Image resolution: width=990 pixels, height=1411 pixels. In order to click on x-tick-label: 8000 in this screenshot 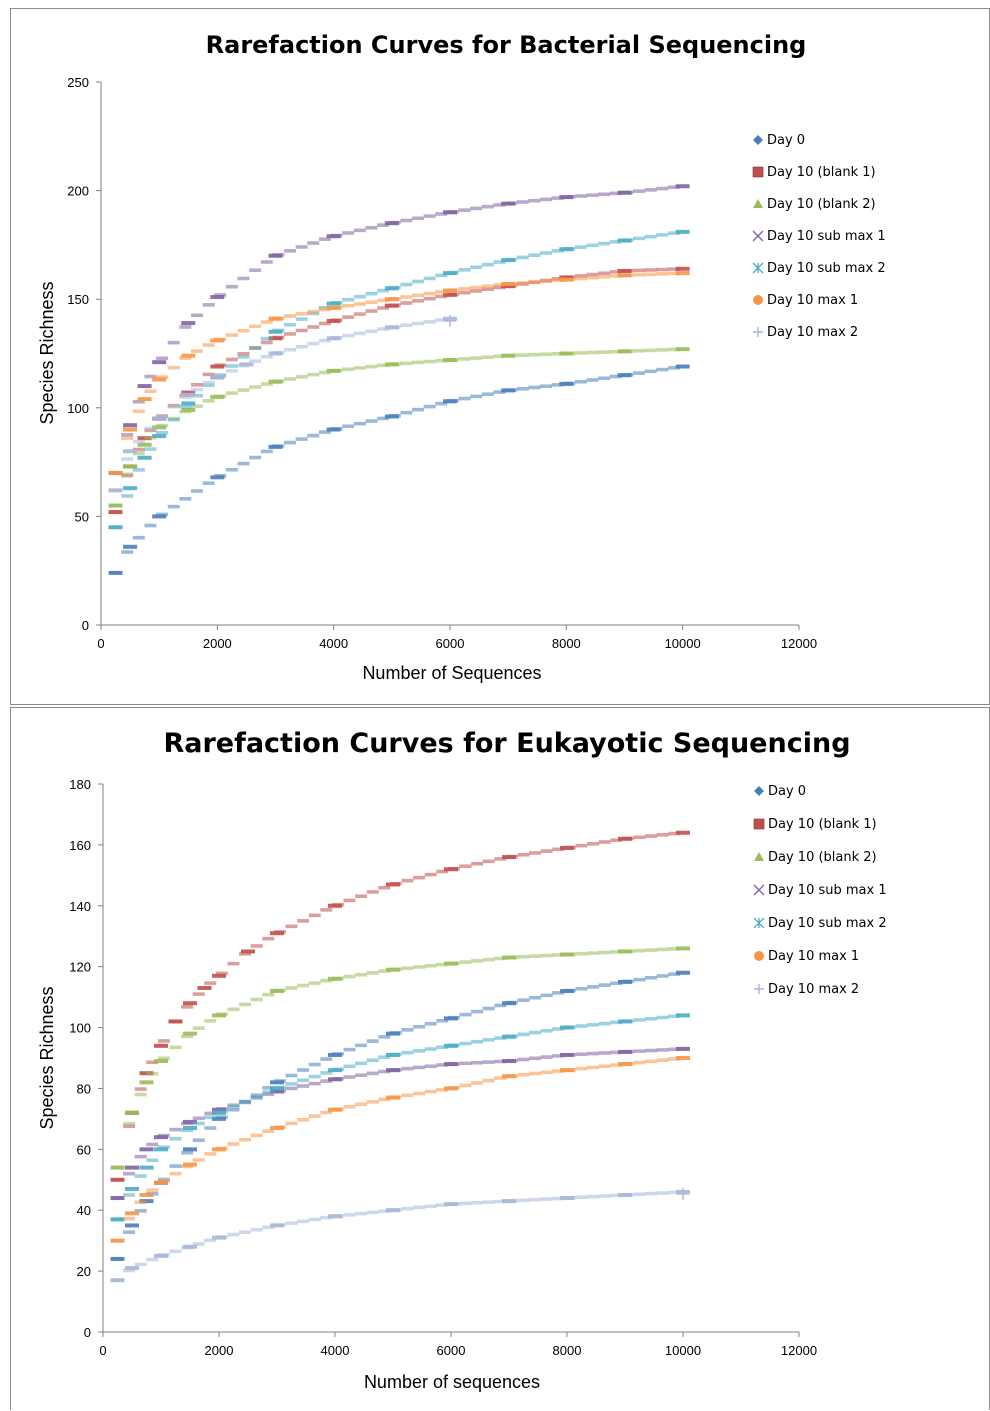, I will do `click(567, 1350)`.